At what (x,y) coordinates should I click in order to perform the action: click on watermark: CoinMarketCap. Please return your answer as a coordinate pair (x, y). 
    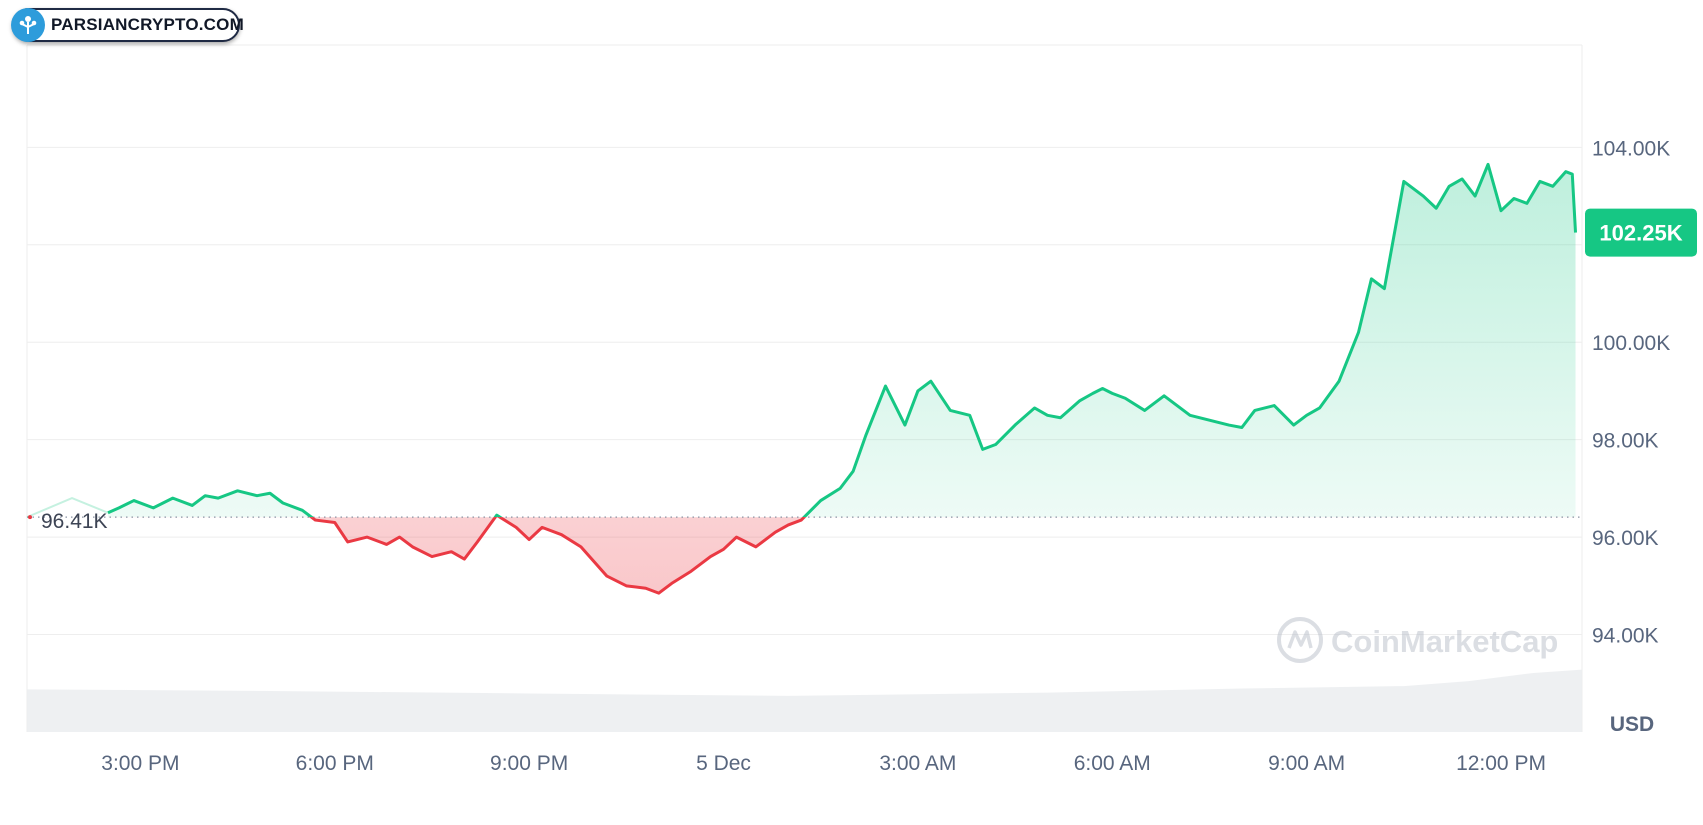
    Looking at the image, I should click on (1418, 640).